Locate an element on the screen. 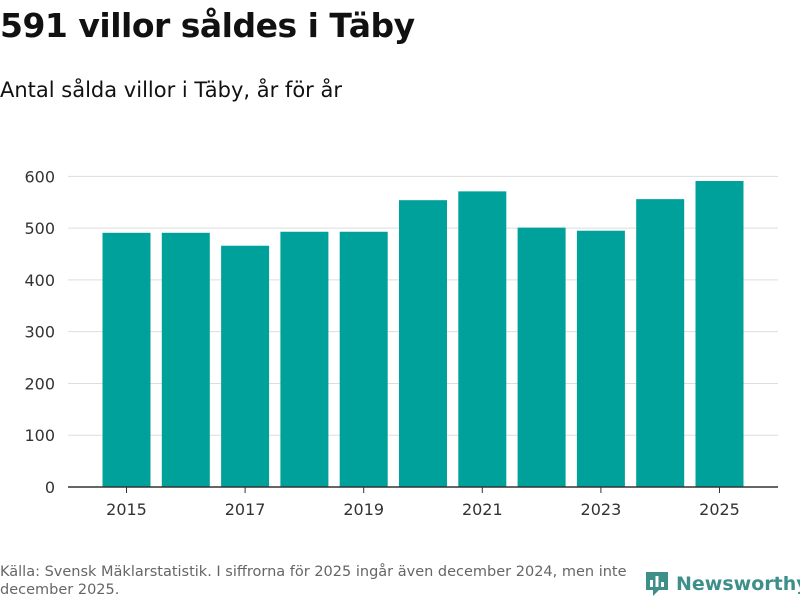 The image size is (800, 600). bar-2021 is located at coordinates (482, 339).